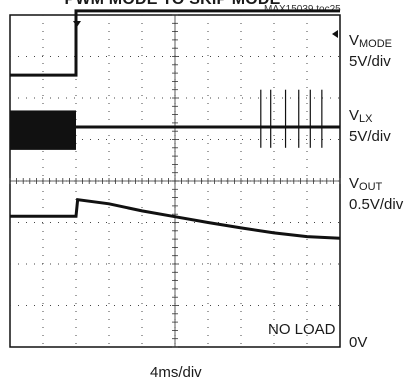 The width and height of the screenshot is (405, 382). I want to click on channel-name-vmode: VMODE, so click(371, 41).